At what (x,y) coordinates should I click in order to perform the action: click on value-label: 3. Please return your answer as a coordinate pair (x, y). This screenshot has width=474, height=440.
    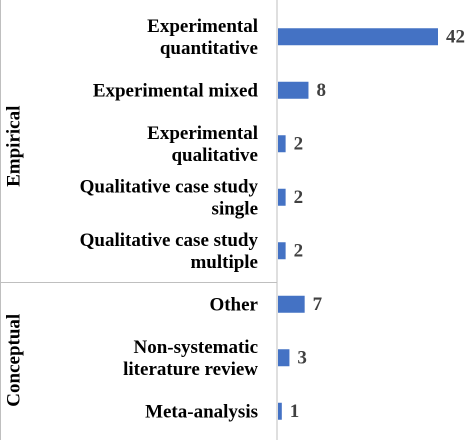
    Looking at the image, I should click on (302, 357).